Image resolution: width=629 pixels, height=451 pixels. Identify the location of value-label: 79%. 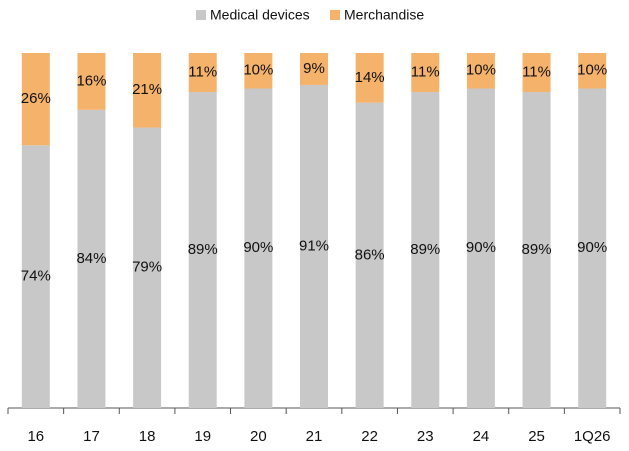
(147, 267).